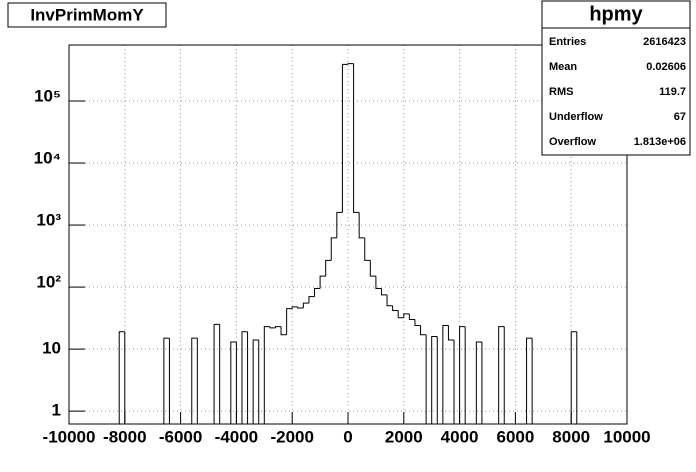 The height and width of the screenshot is (472, 696). What do you see at coordinates (664, 42) in the screenshot?
I see `stats-value: 2616423` at bounding box center [664, 42].